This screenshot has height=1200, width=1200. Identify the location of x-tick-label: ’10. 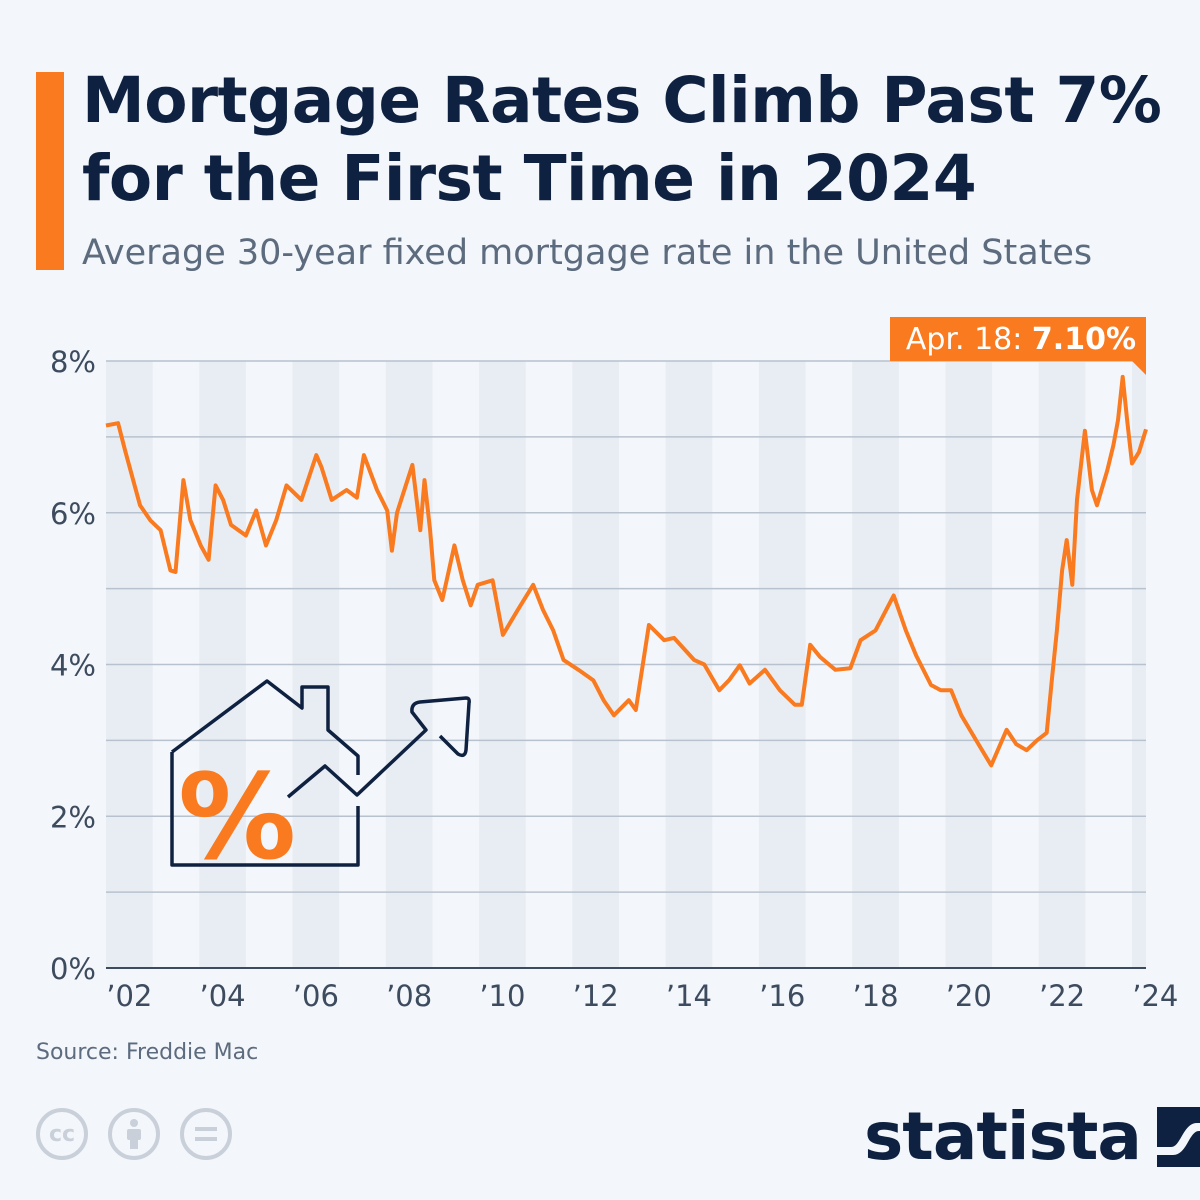
(502, 996).